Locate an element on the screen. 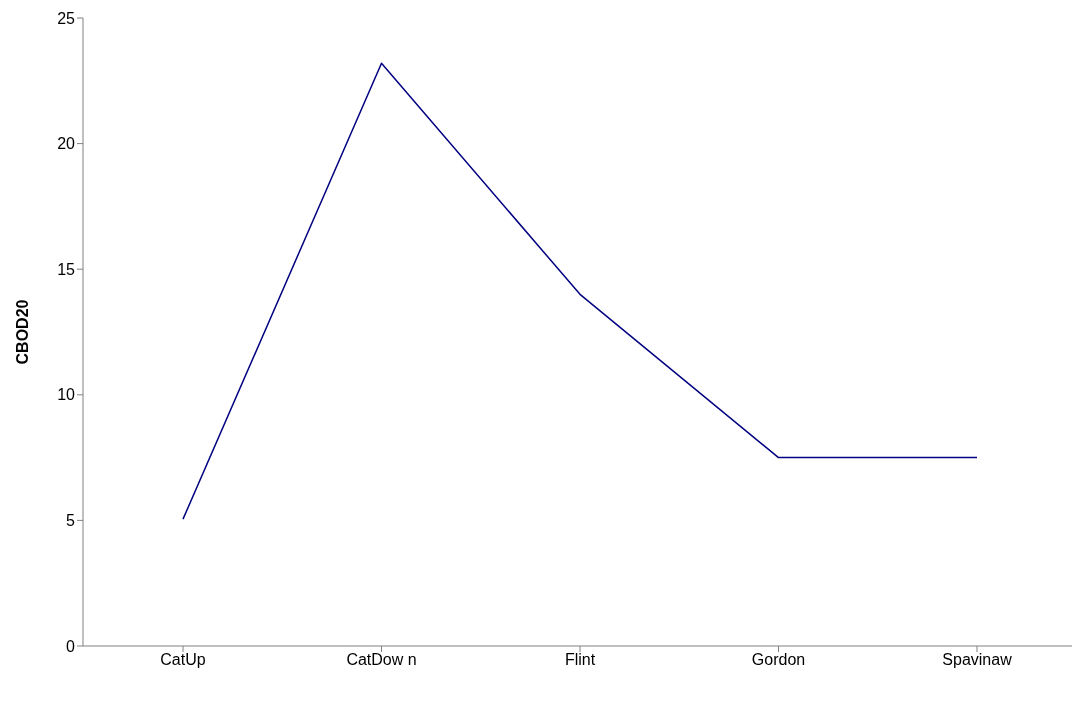 This screenshot has width=1082, height=704. x-tick-label: CatUp is located at coordinates (183, 660).